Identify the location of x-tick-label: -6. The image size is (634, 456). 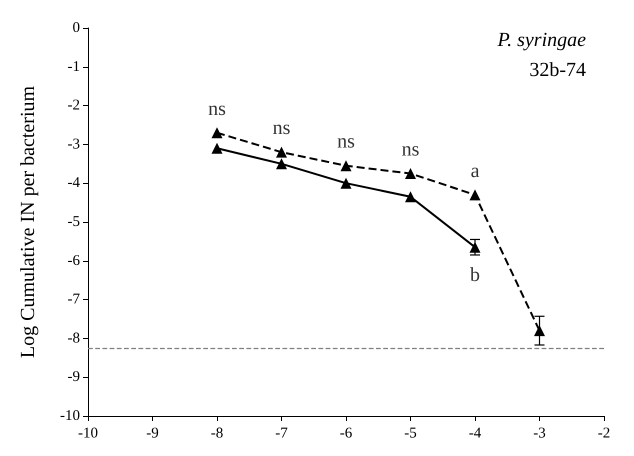
(346, 434).